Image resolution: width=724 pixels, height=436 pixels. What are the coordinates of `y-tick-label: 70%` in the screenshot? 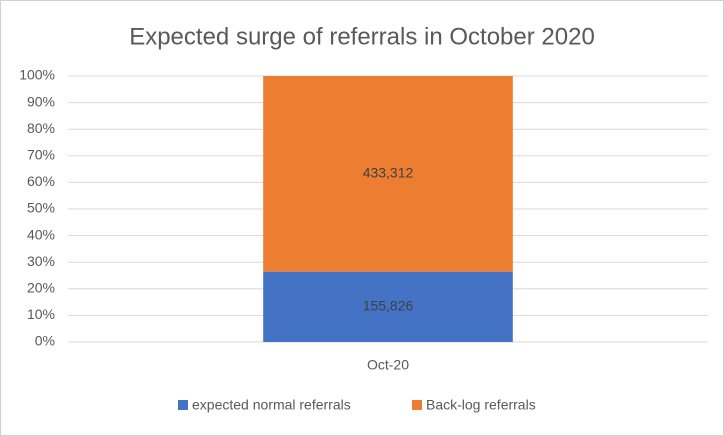 It's located at (41, 155).